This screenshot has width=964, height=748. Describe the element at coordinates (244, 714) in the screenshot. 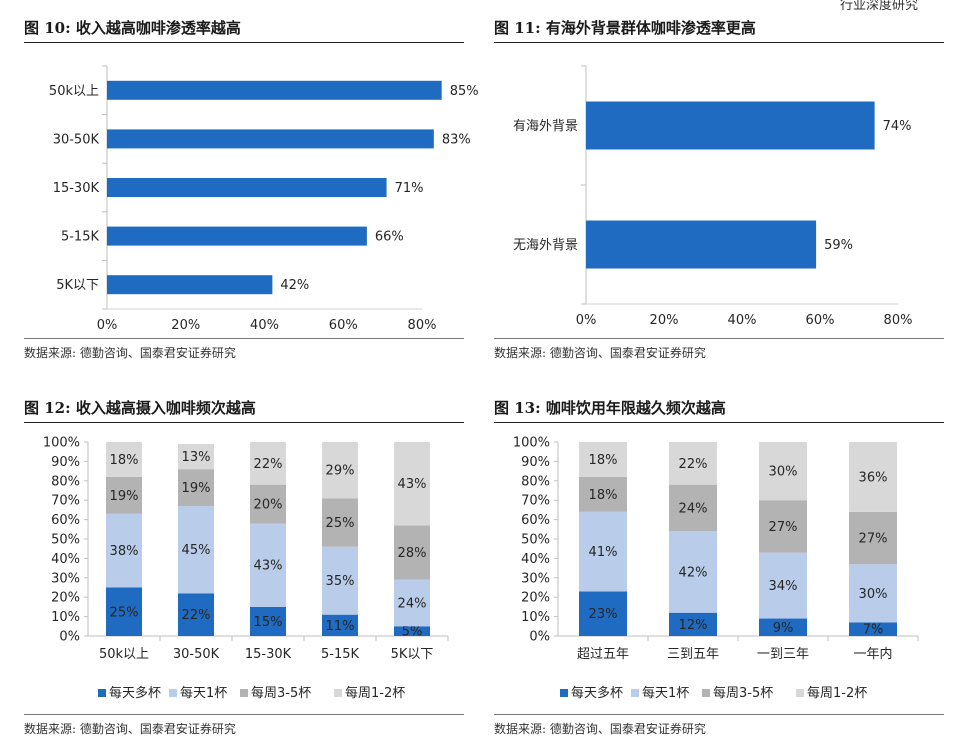

I see `figure-12-source-rule` at that location.